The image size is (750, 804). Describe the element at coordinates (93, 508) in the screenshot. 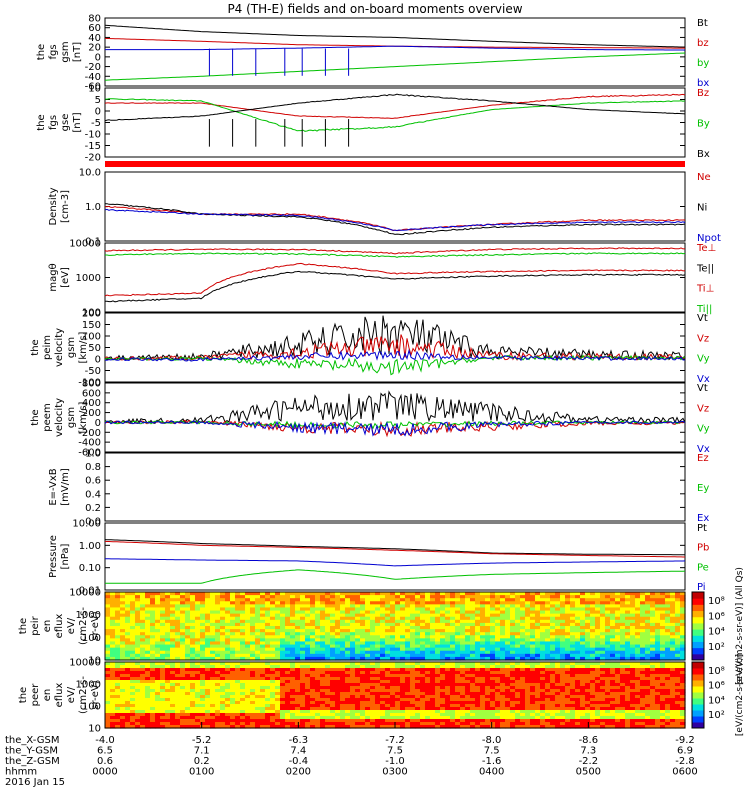

I see `y-tick-label: 0.2` at that location.